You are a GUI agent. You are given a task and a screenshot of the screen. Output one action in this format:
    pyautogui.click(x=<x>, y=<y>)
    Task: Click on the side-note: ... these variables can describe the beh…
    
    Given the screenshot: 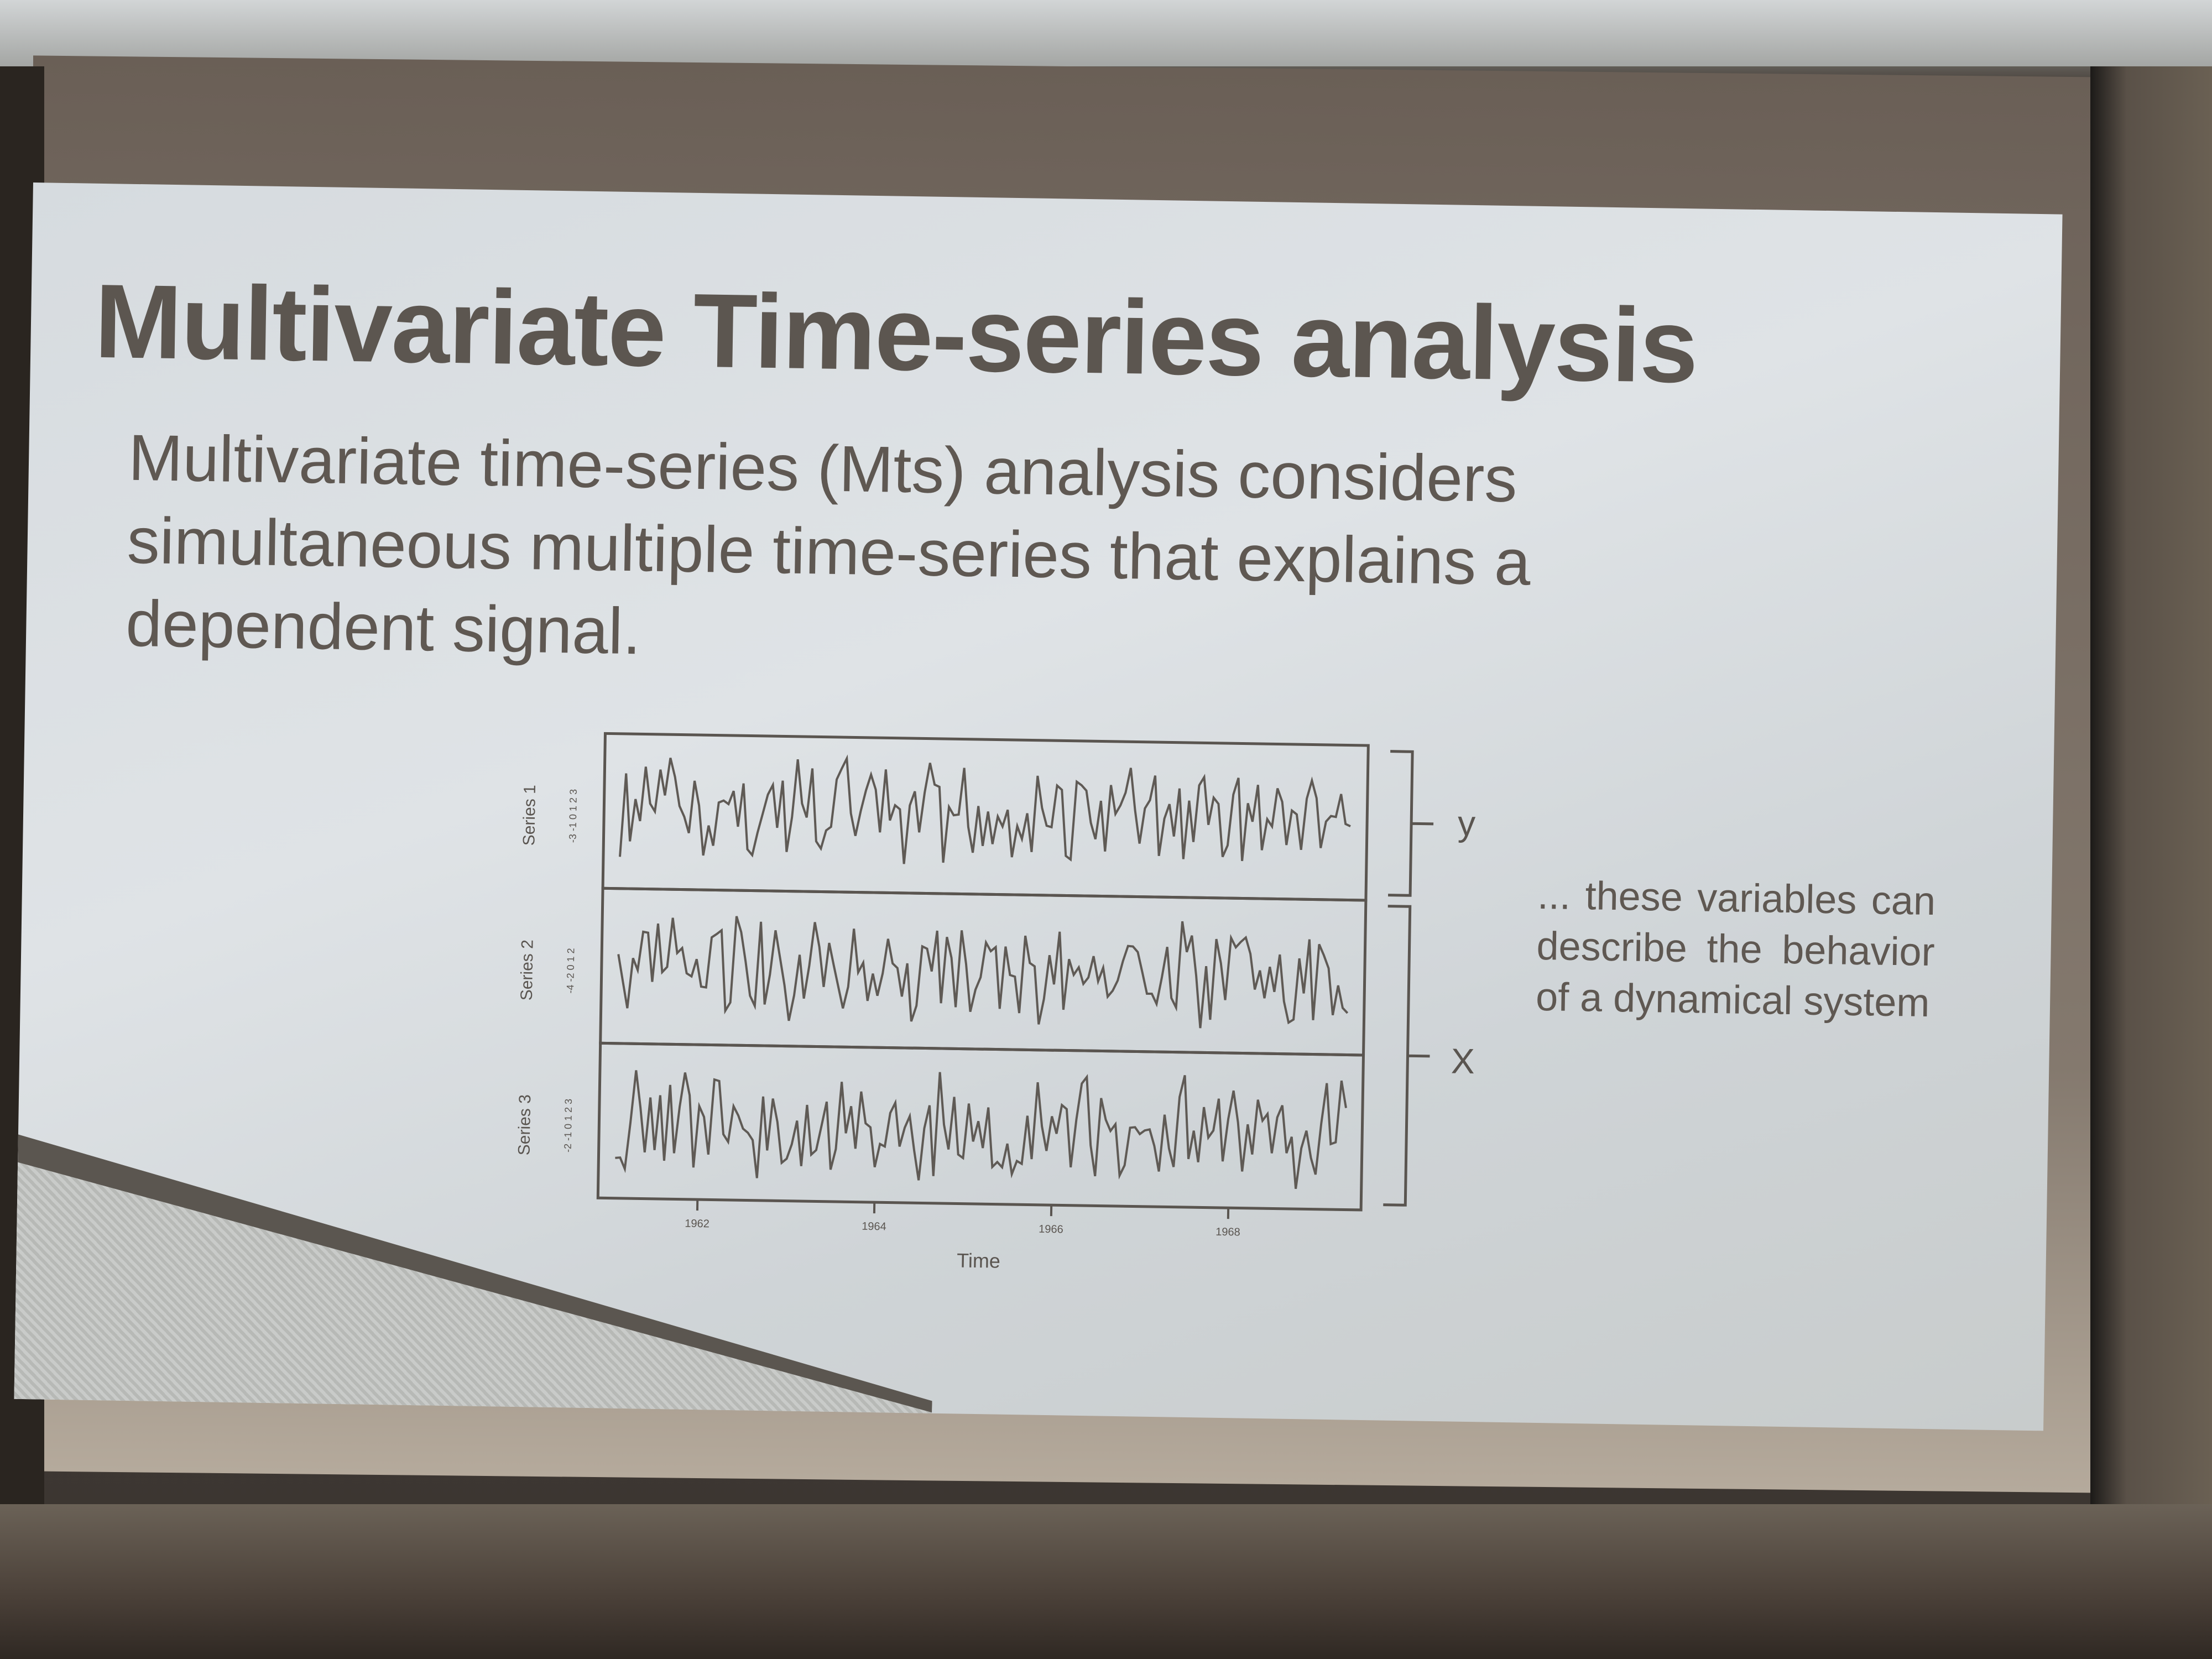 What is the action you would take?
    pyautogui.click(x=1736, y=950)
    